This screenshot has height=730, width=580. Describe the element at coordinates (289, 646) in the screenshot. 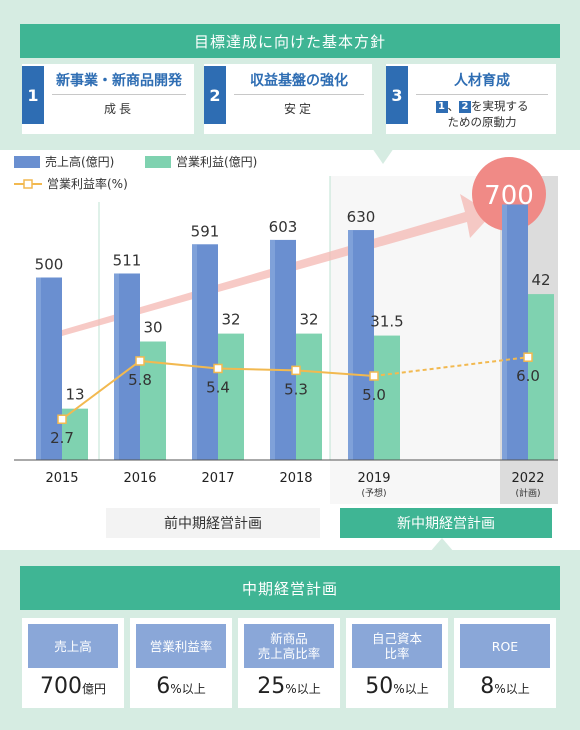

I see `kpi-new-product-ratio-label: 新商品 売上高比率` at that location.